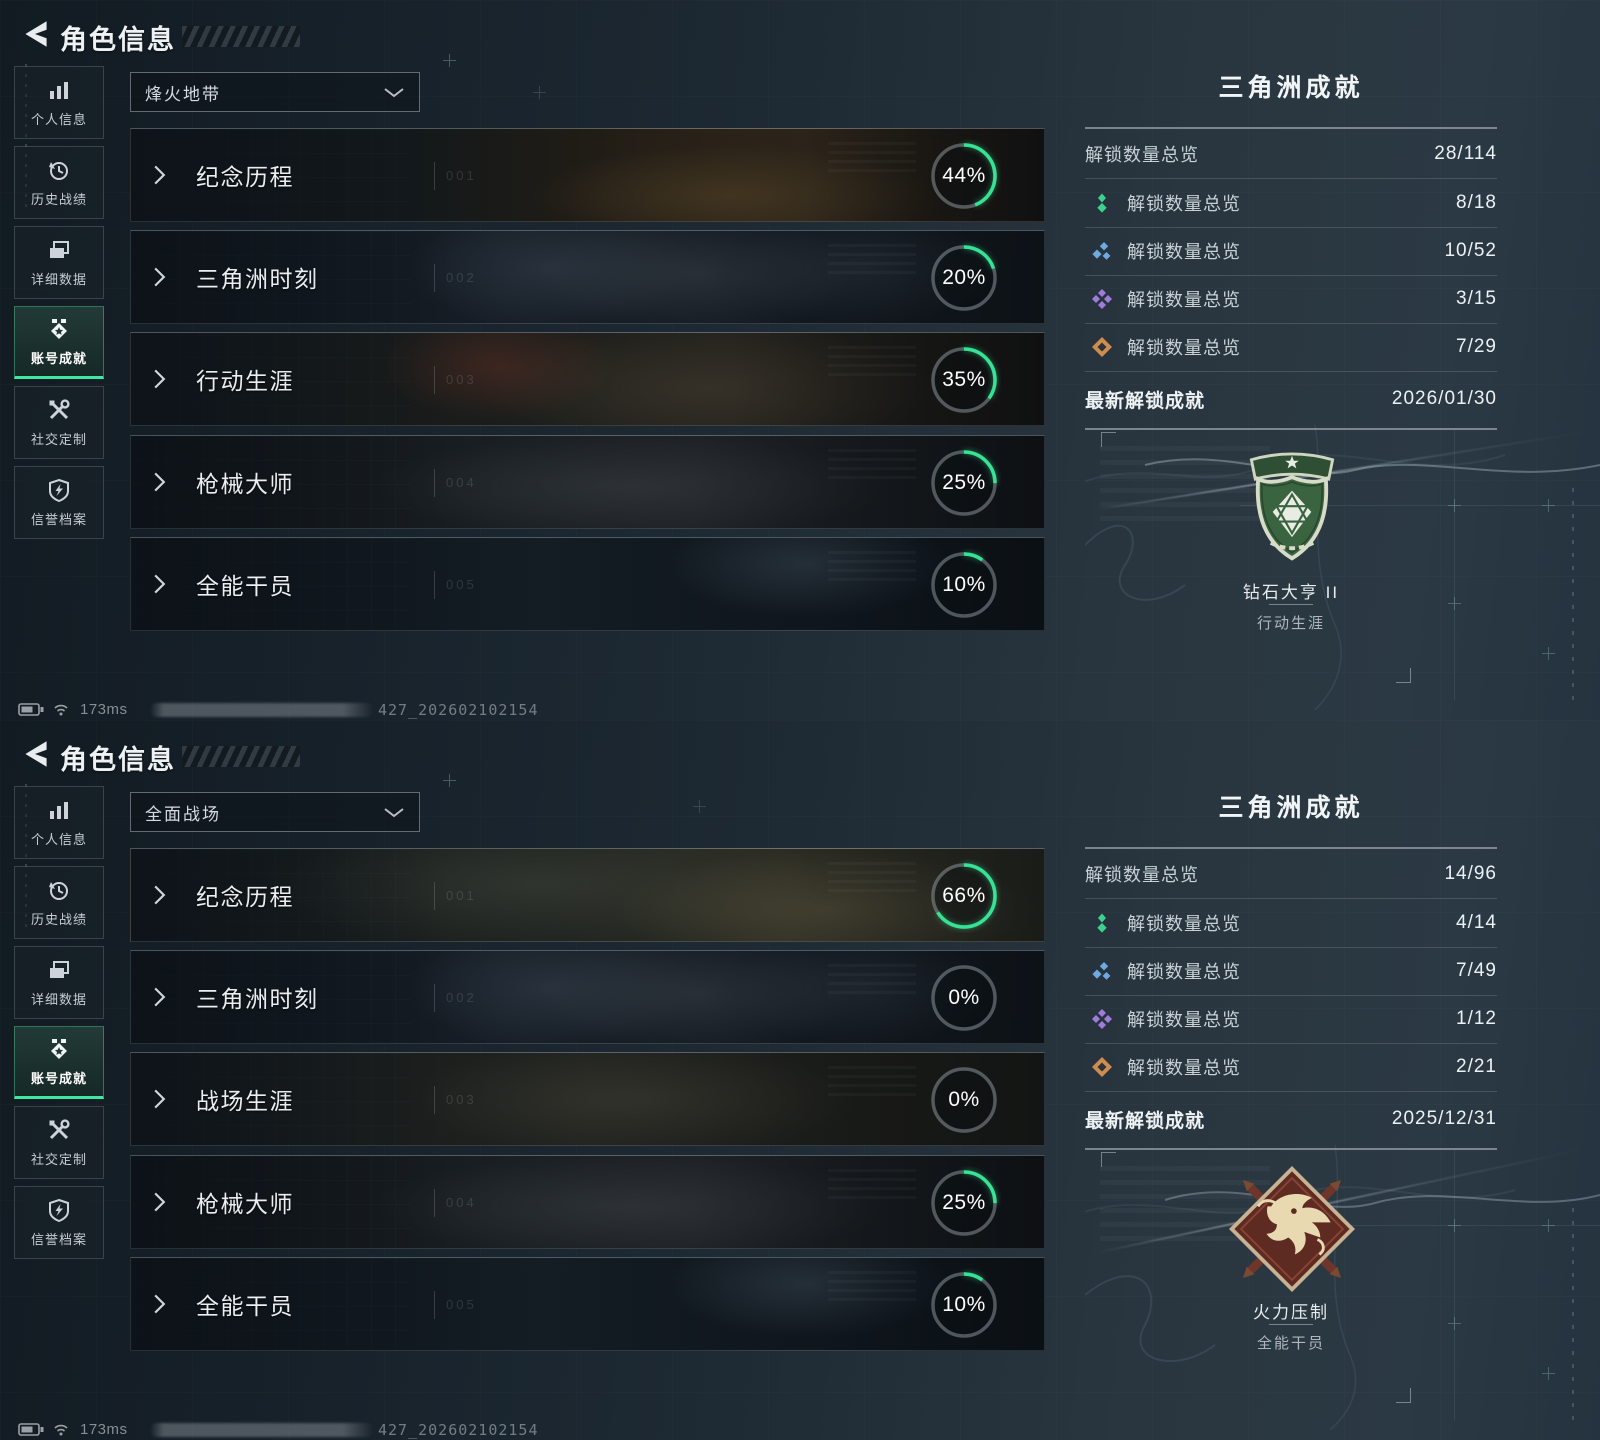 This screenshot has height=1440, width=1600. Describe the element at coordinates (1101, 251) in the screenshot. I see `tier-blue-diamond-icon` at that location.